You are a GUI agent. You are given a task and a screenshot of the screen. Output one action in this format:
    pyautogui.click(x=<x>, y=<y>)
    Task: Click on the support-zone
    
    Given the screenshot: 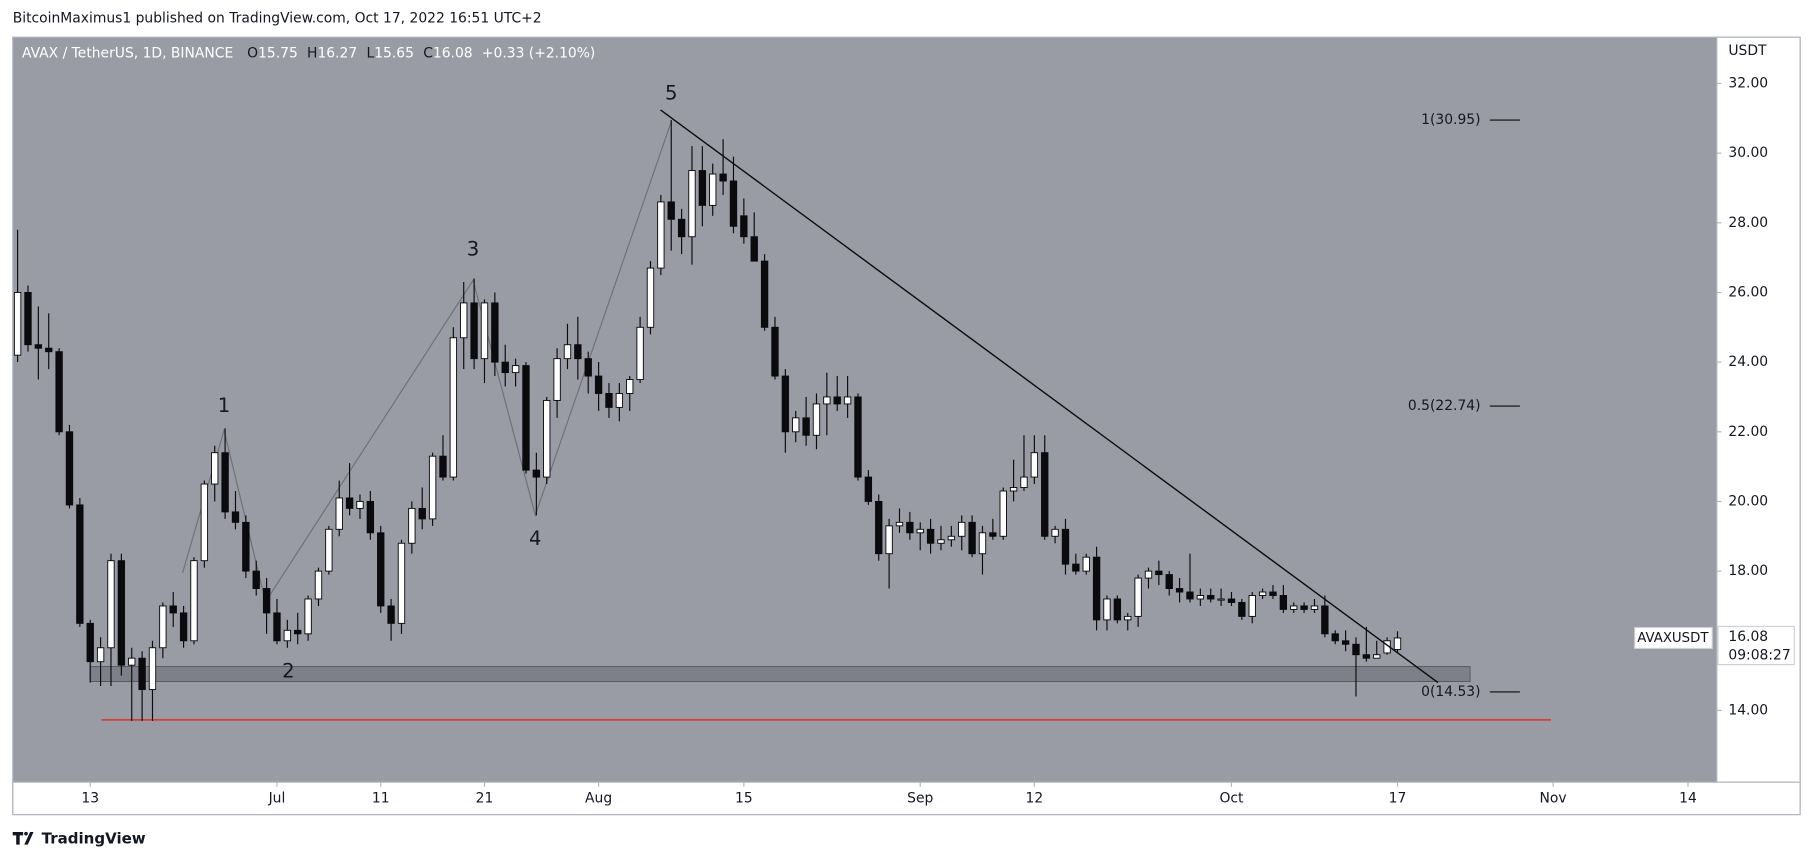 What is the action you would take?
    pyautogui.click(x=780, y=674)
    